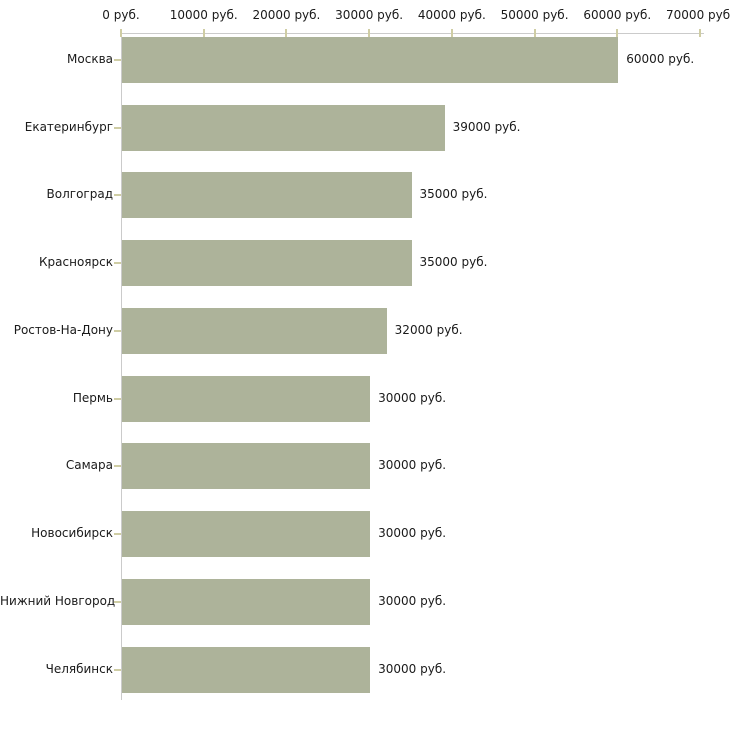 The image size is (730, 730). I want to click on x-tick-label: 0 руб., so click(121, 15).